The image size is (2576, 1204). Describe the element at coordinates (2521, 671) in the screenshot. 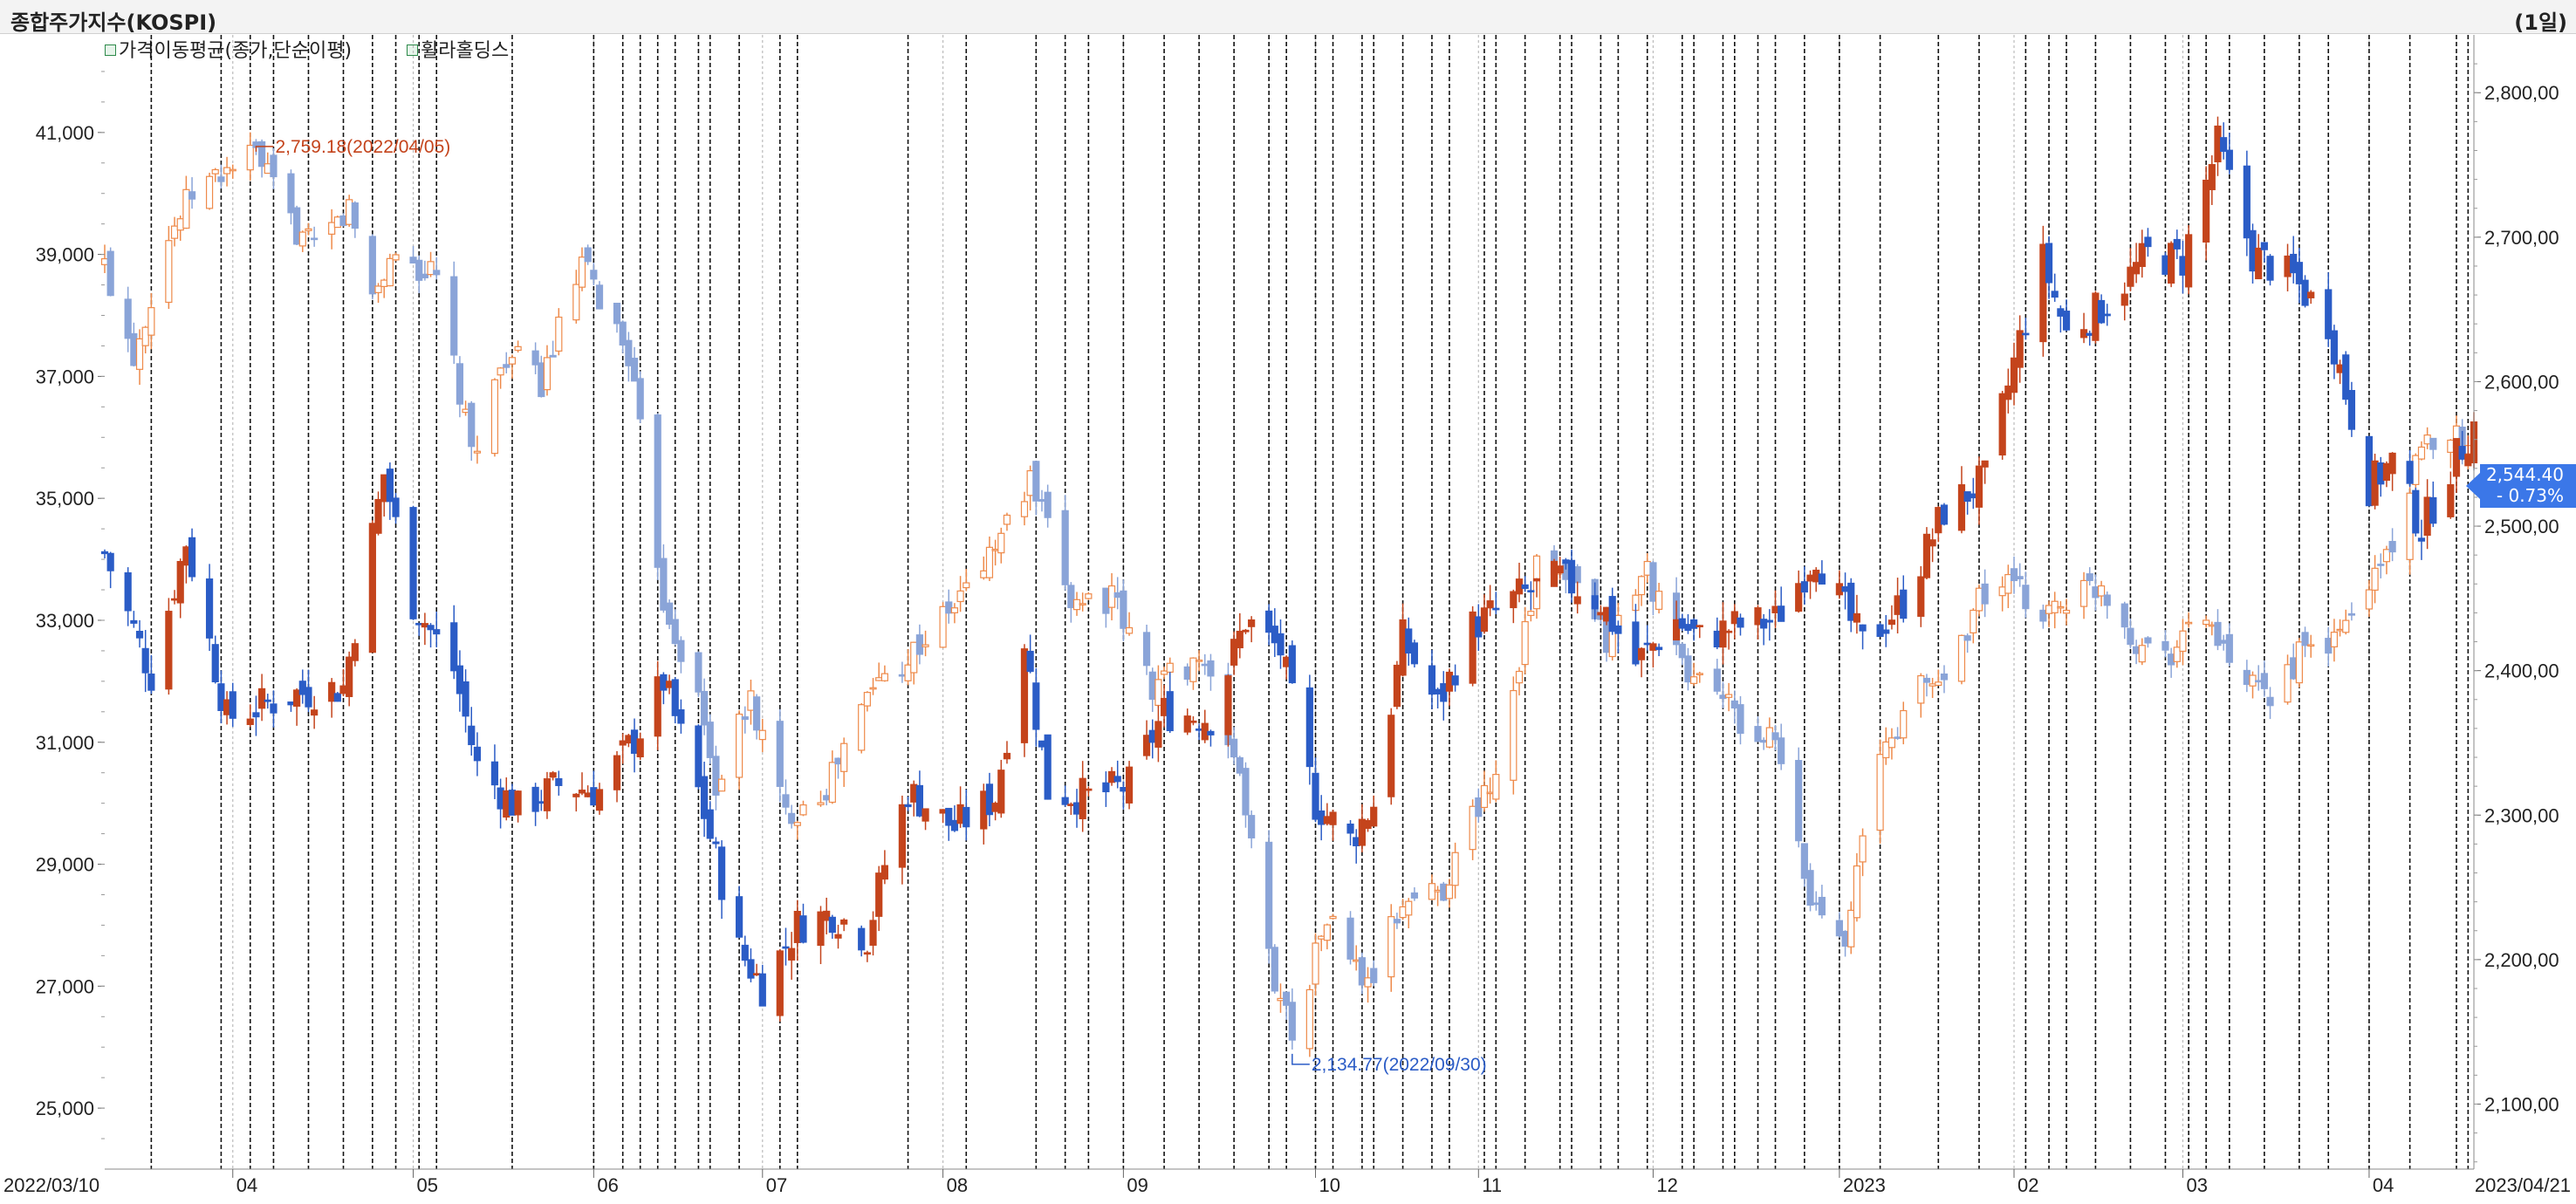

I see `right-tick-label: 2,400,00` at that location.